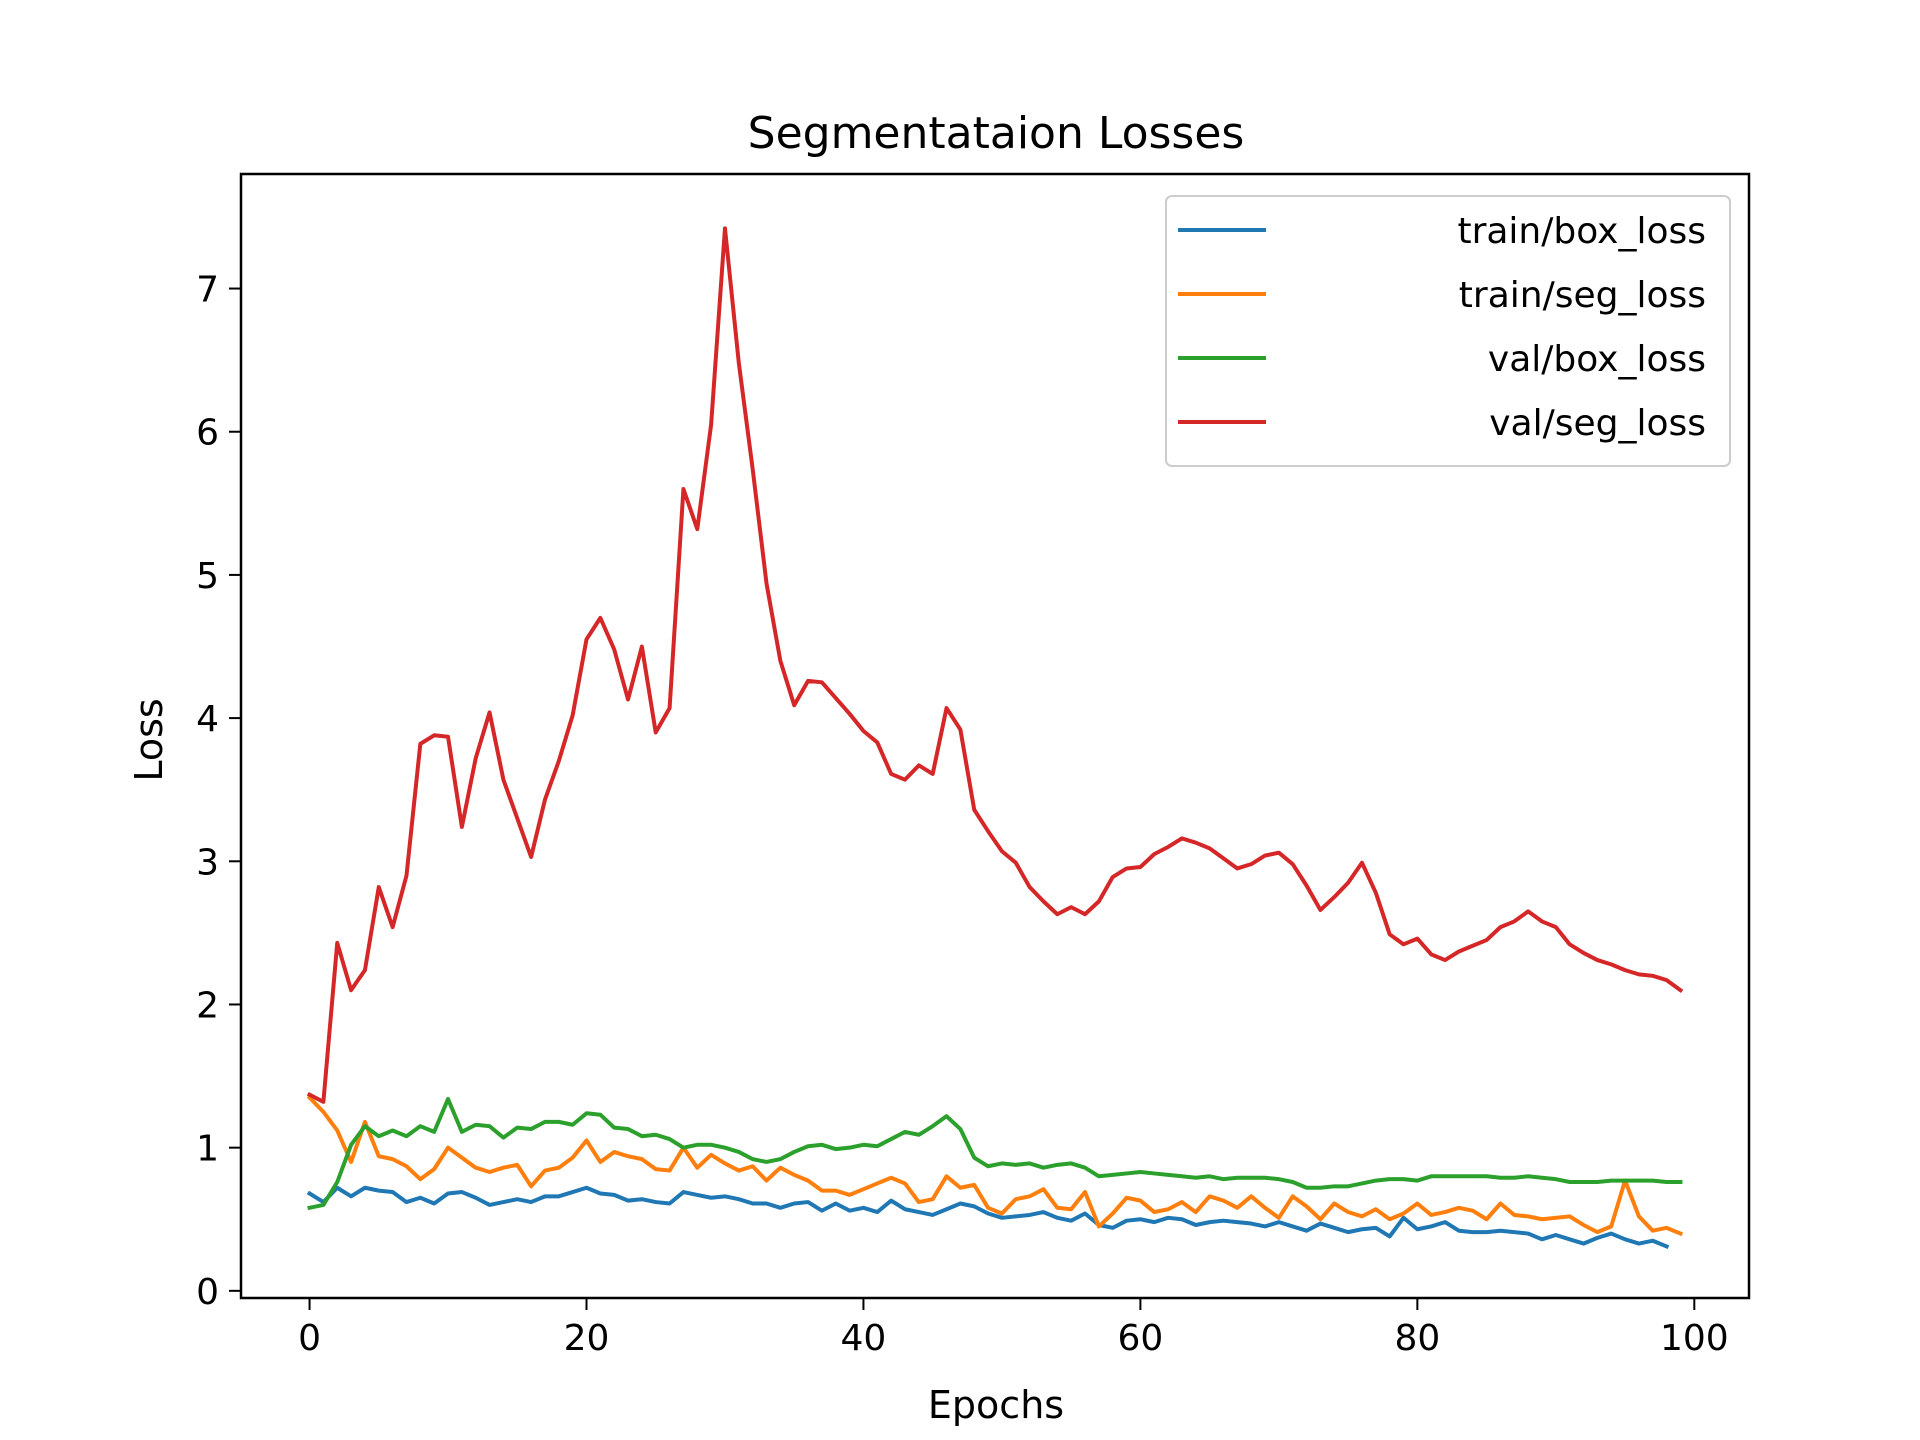  What do you see at coordinates (149, 739) in the screenshot?
I see `y-axis-label: Loss` at bounding box center [149, 739].